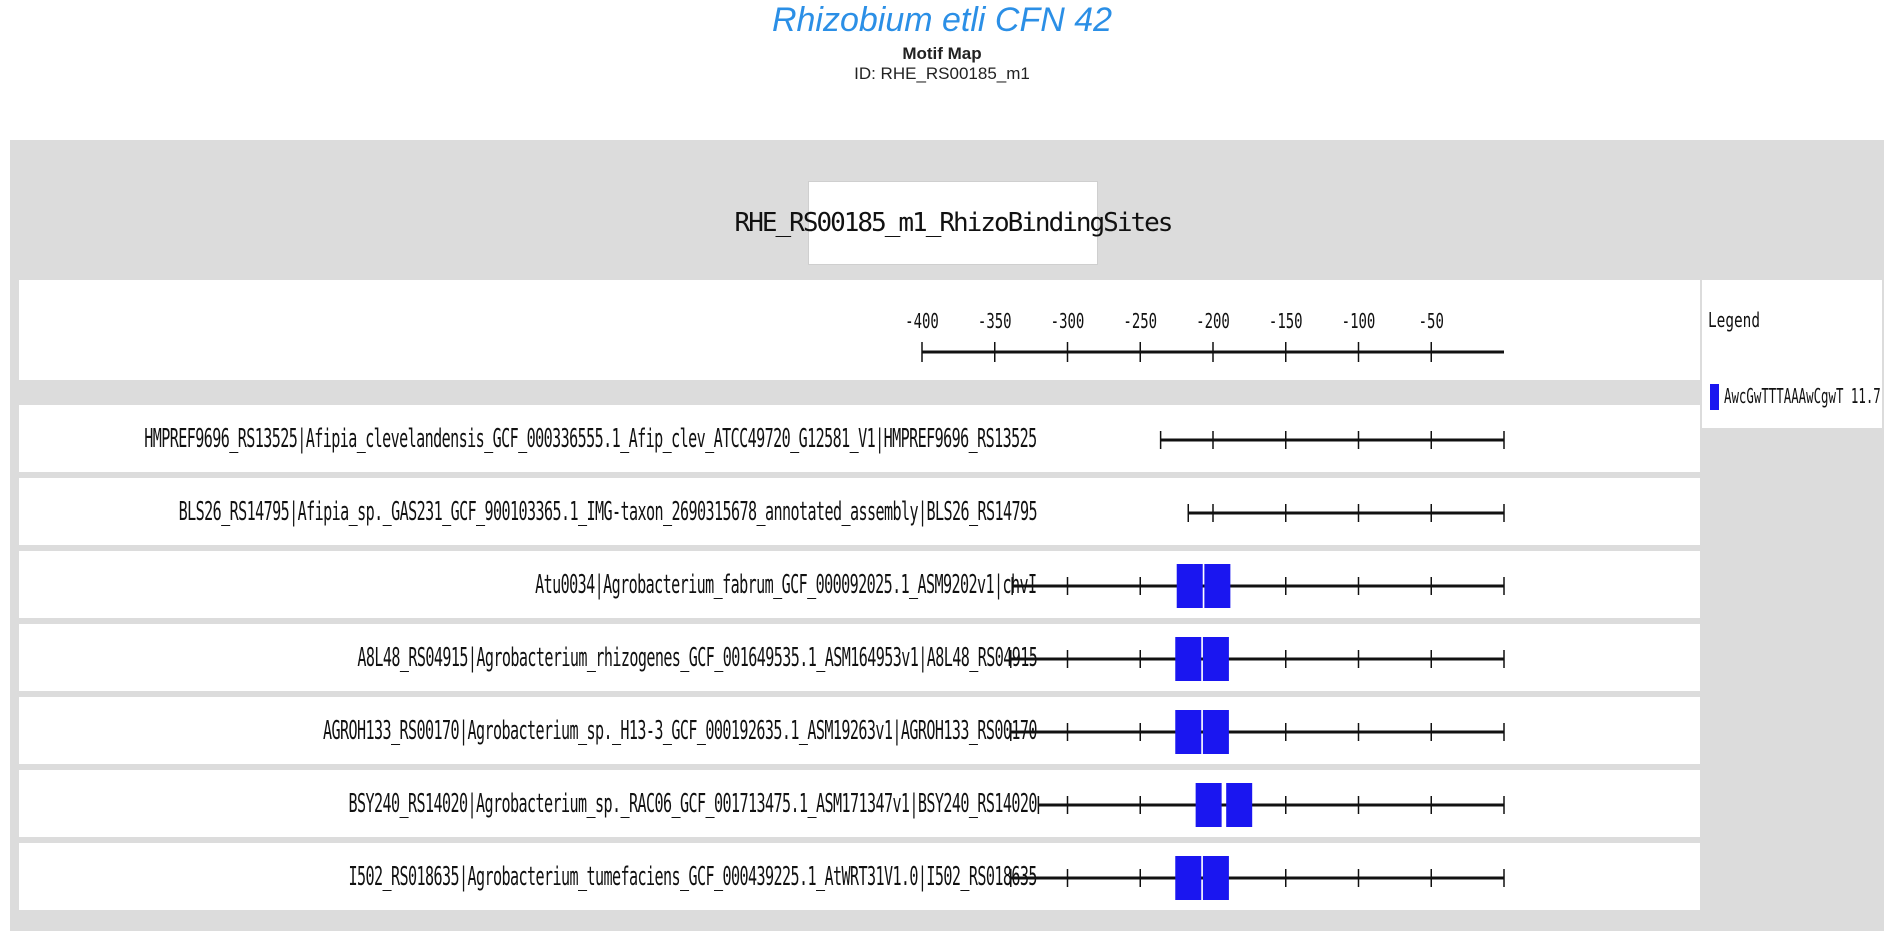 The image size is (1884, 931). Describe the element at coordinates (1359, 322) in the screenshot. I see `axis-tick-label: -100` at that location.